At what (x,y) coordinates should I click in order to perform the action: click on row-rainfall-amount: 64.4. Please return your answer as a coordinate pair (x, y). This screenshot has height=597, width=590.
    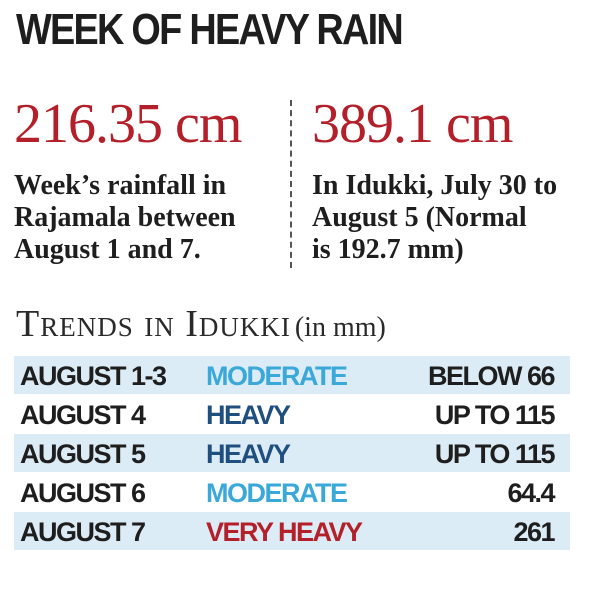
    Looking at the image, I should click on (531, 493).